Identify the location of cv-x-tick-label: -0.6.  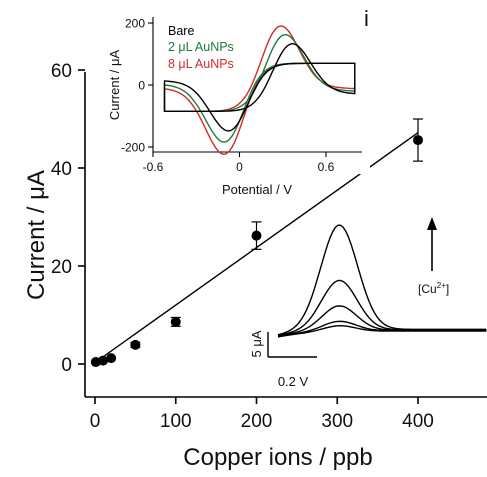
(153, 167).